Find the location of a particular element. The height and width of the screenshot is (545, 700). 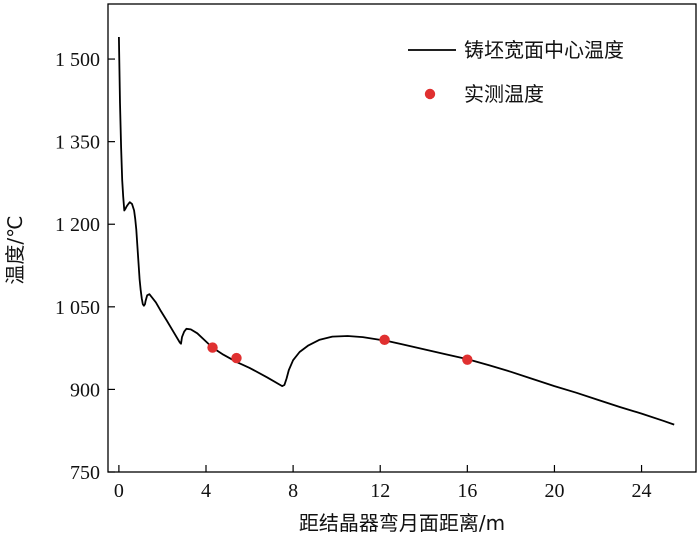

x-tick-label: 20 is located at coordinates (554, 491).